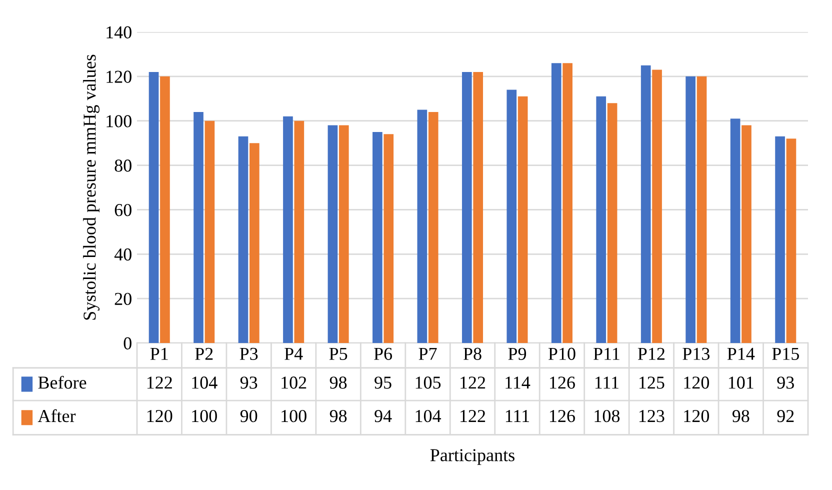 The image size is (832, 490). I want to click on x-tick-label: P8, so click(472, 354).